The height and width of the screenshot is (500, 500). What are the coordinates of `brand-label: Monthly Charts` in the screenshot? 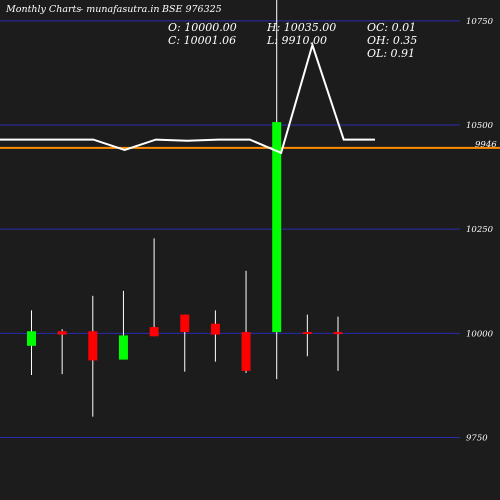 It's located at (43, 9).